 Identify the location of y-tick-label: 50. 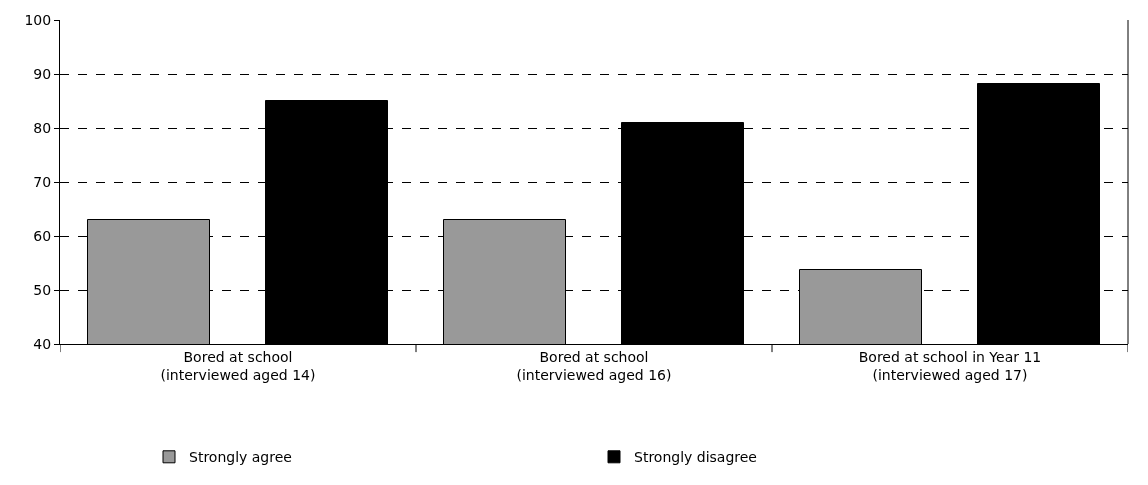
(42, 289).